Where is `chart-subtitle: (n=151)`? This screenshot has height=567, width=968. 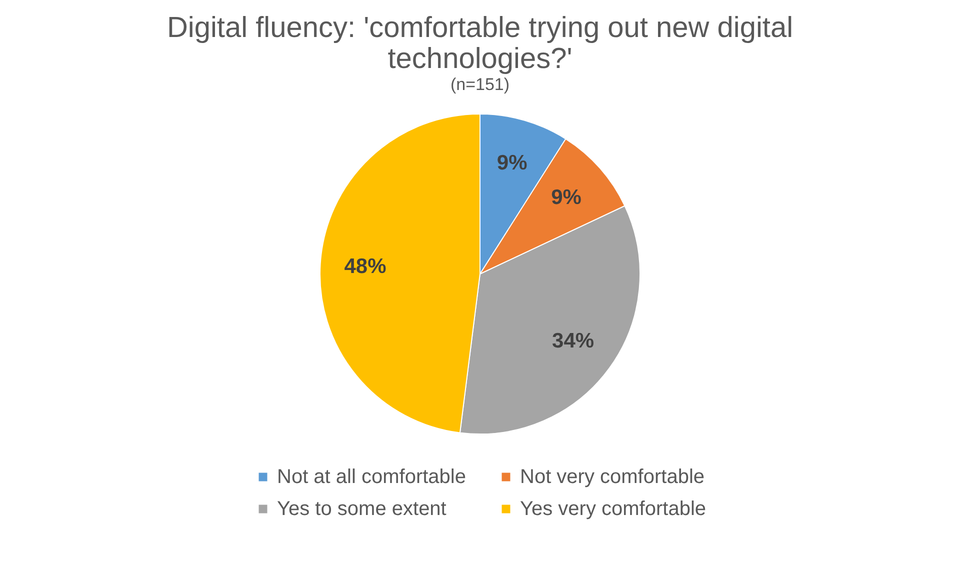
chart-subtitle: (n=151) is located at coordinates (480, 84).